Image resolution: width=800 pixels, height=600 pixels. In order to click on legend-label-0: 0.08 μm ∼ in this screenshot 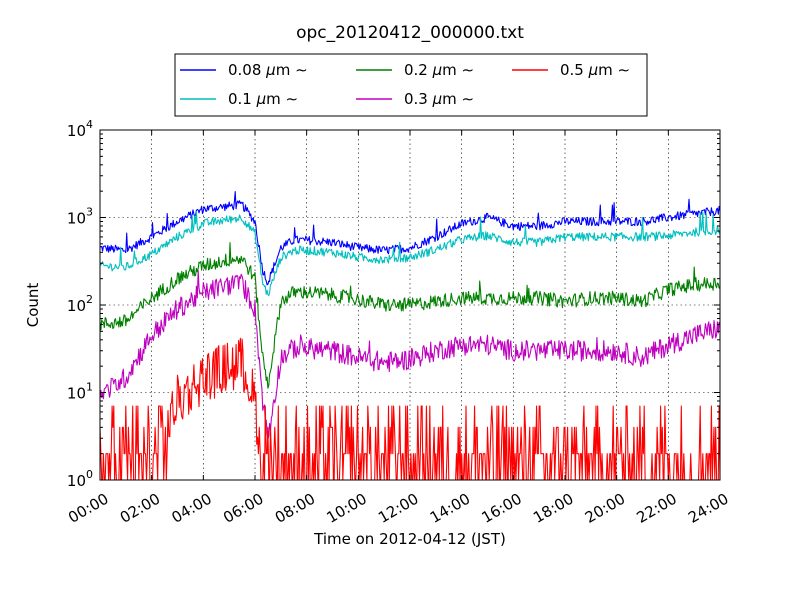, I will do `click(268, 70)`.